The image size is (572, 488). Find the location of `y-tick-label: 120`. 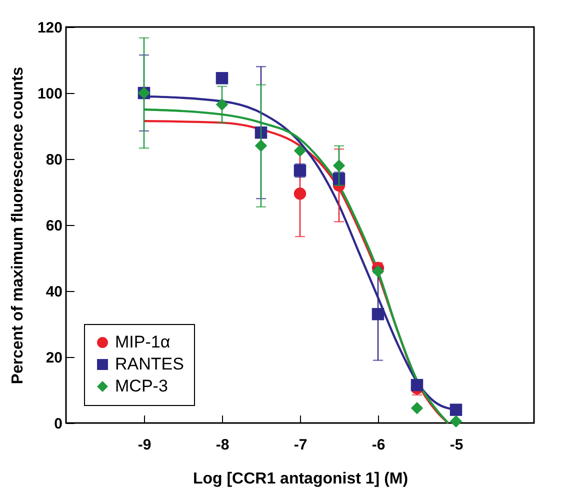

y-tick-label: 120 is located at coordinates (49, 28).